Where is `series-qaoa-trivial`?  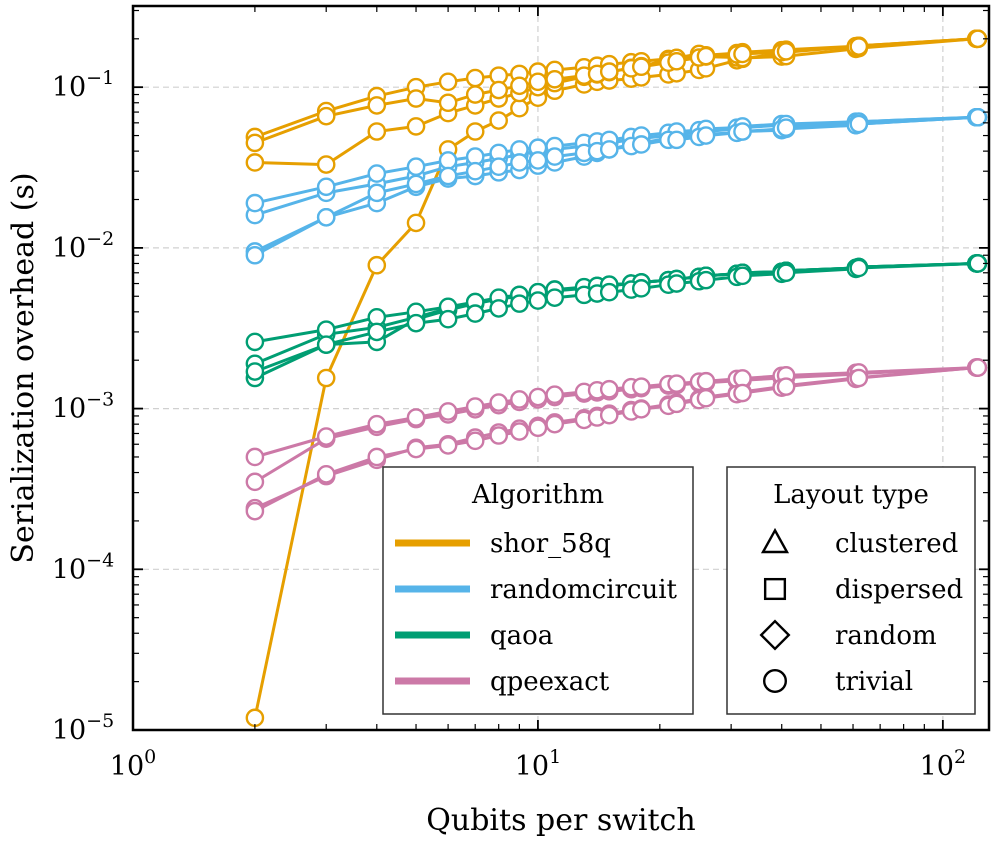 series-qaoa-trivial is located at coordinates (616, 317).